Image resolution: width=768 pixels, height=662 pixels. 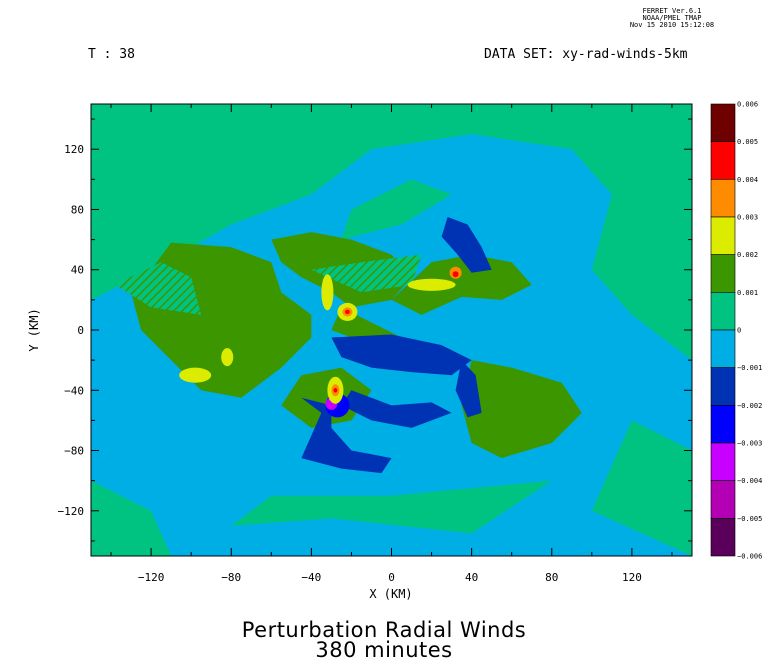 What do you see at coordinates (672, 11) in the screenshot?
I see `stamp-line-1: FERRET Ver.6.1` at bounding box center [672, 11].